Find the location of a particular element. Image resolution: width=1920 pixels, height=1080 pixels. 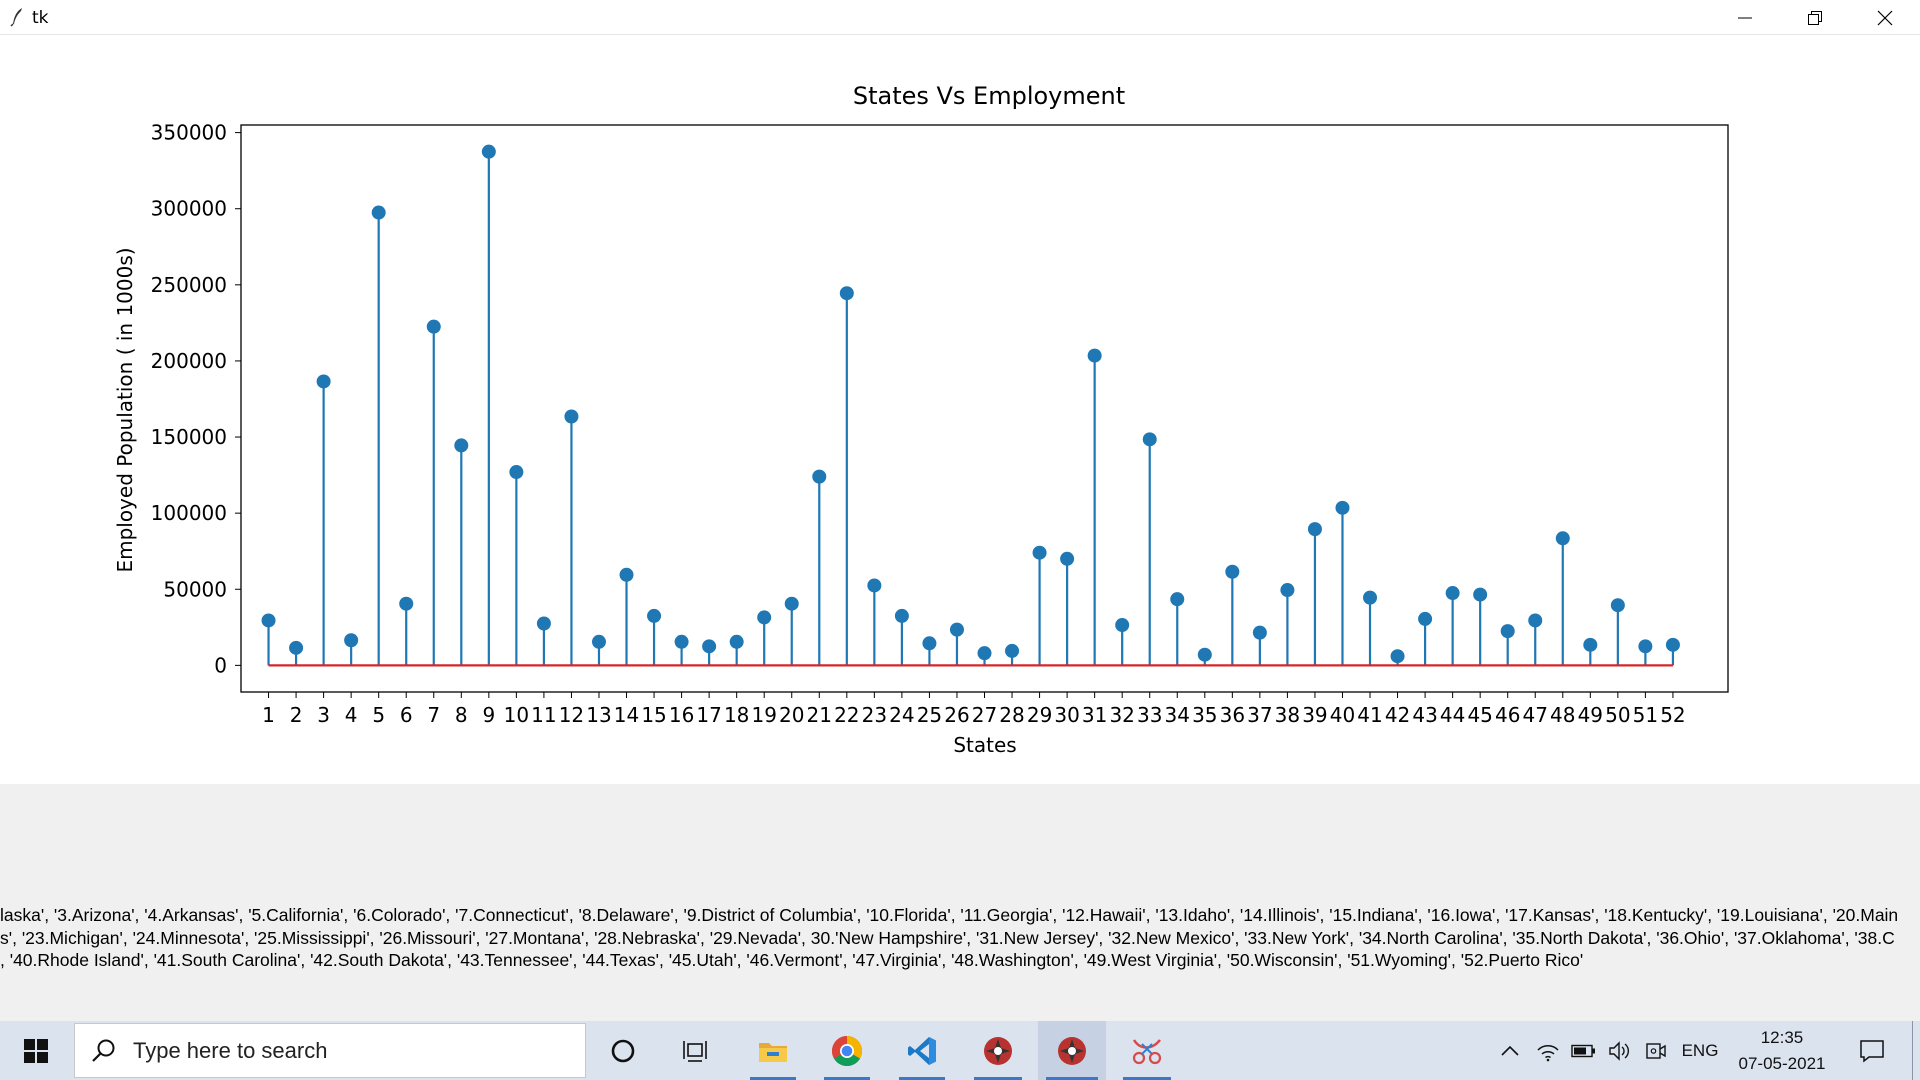

x-tick-label: 29 is located at coordinates (1039, 715).